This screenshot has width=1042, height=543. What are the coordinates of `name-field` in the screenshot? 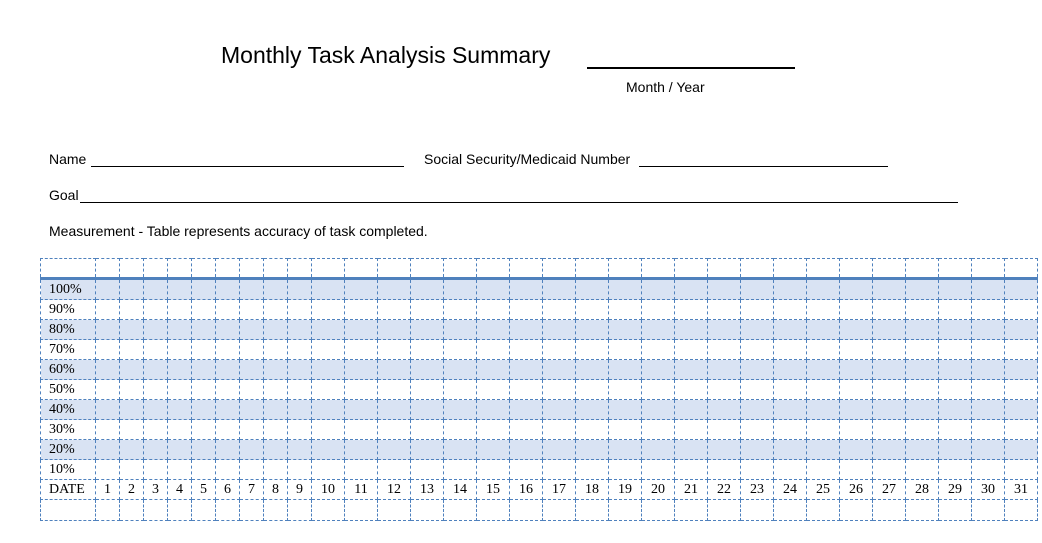 It's located at (247, 166).